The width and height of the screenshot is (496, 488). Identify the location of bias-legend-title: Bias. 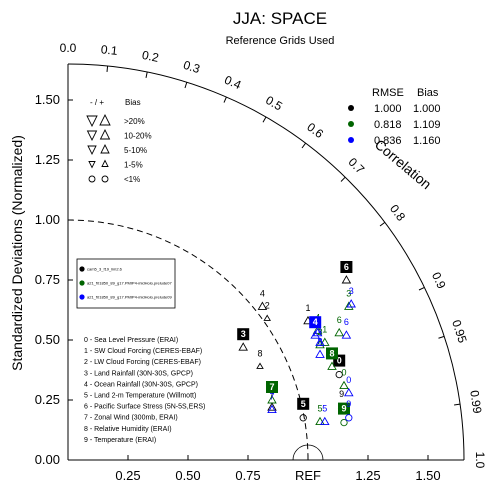
(133, 102).